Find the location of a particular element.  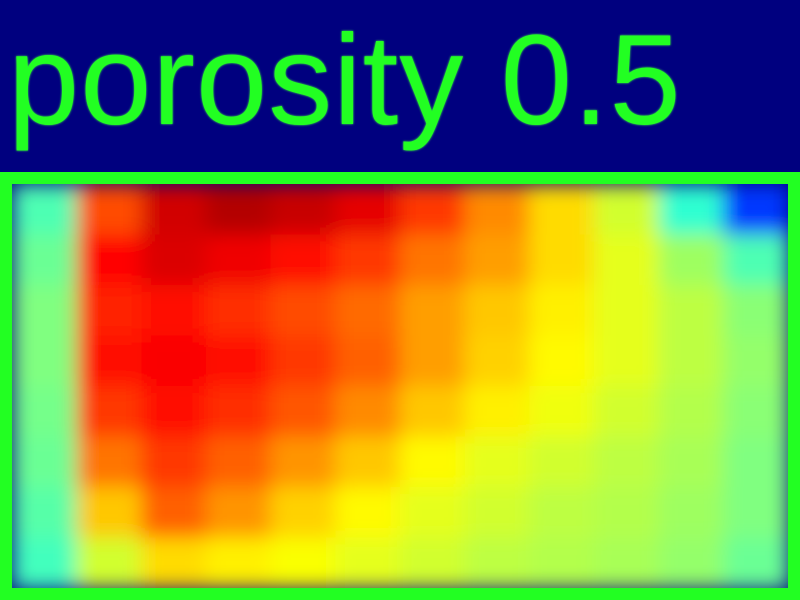

heatmap-cell-r2-c7 is located at coordinates (497, 311).